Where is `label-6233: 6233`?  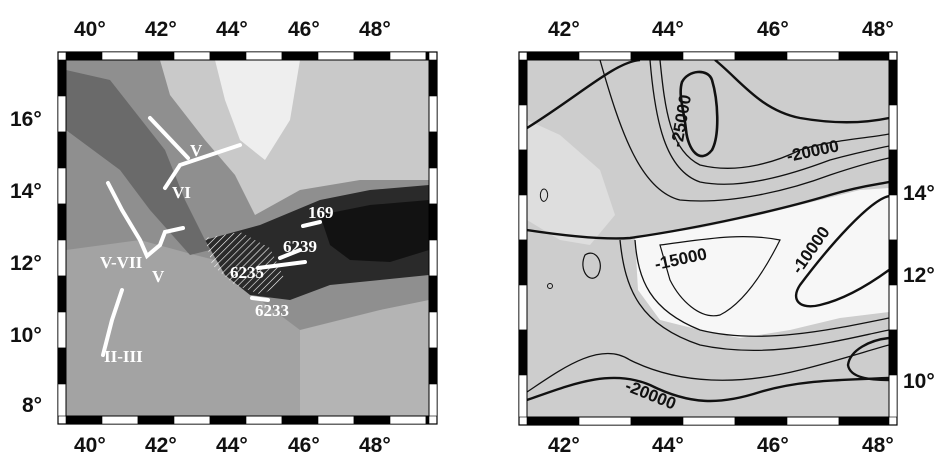
label-6233: 6233 is located at coordinates (272, 310).